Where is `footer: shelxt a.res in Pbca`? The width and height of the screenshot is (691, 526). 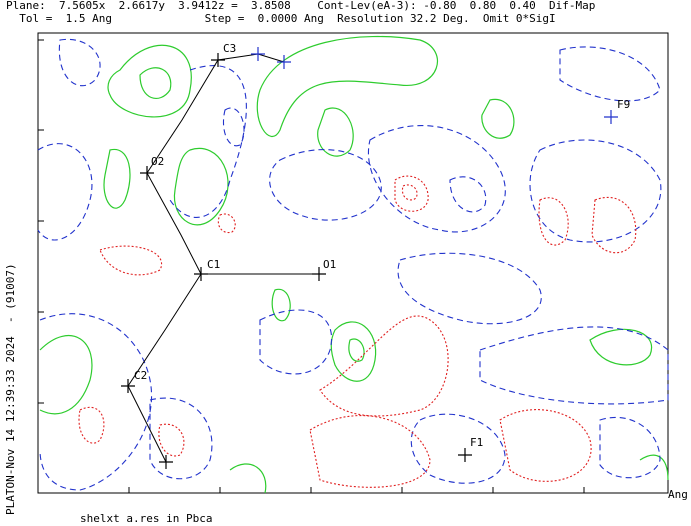 footer: shelxt a.res in Pbca is located at coordinates (146, 518).